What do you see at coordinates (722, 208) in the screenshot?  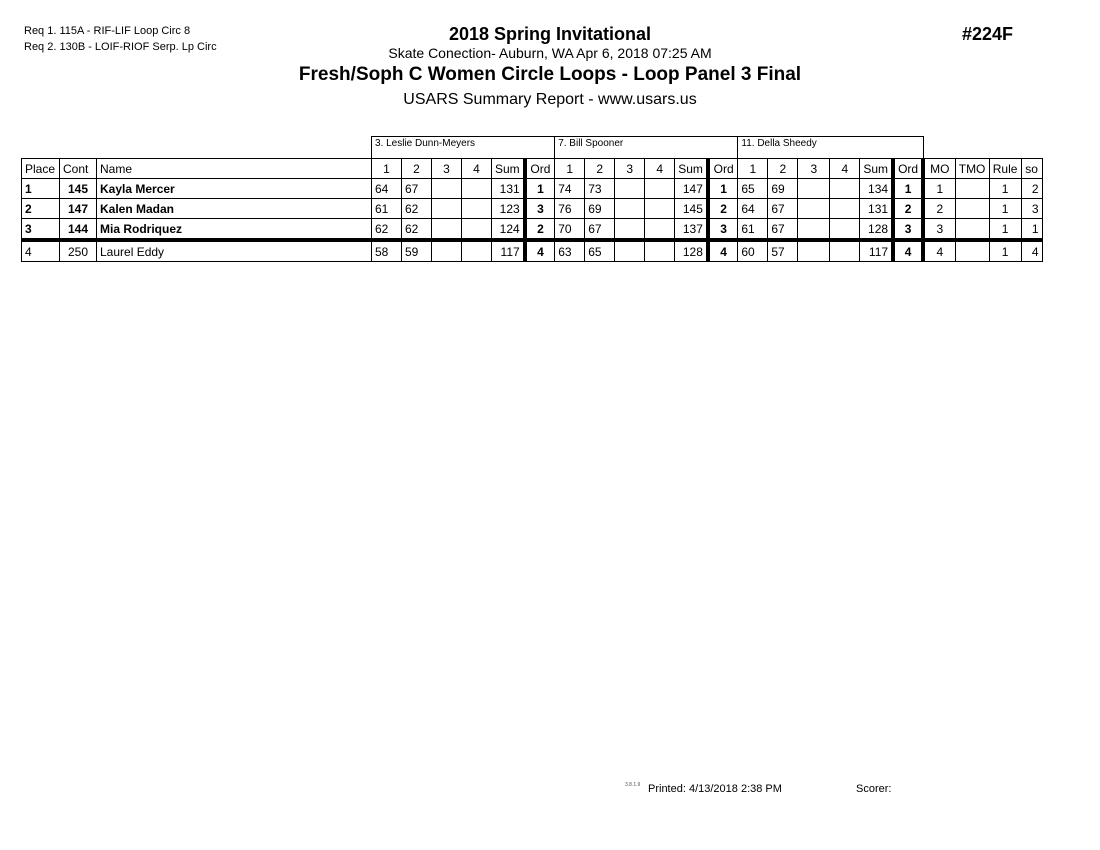 I see `judge-ordinal: 2` at bounding box center [722, 208].